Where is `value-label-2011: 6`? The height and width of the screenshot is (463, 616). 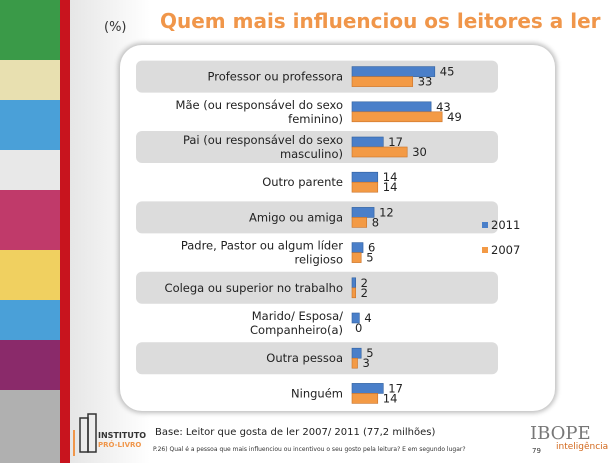 value-label-2011: 6 is located at coordinates (371, 248).